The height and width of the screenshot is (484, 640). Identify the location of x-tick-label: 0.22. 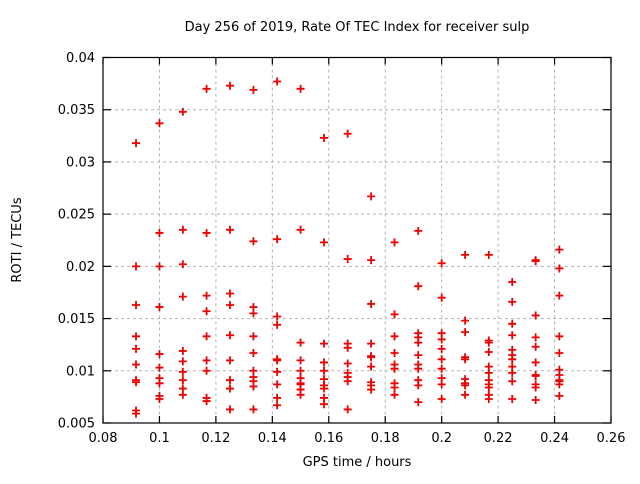
(498, 438).